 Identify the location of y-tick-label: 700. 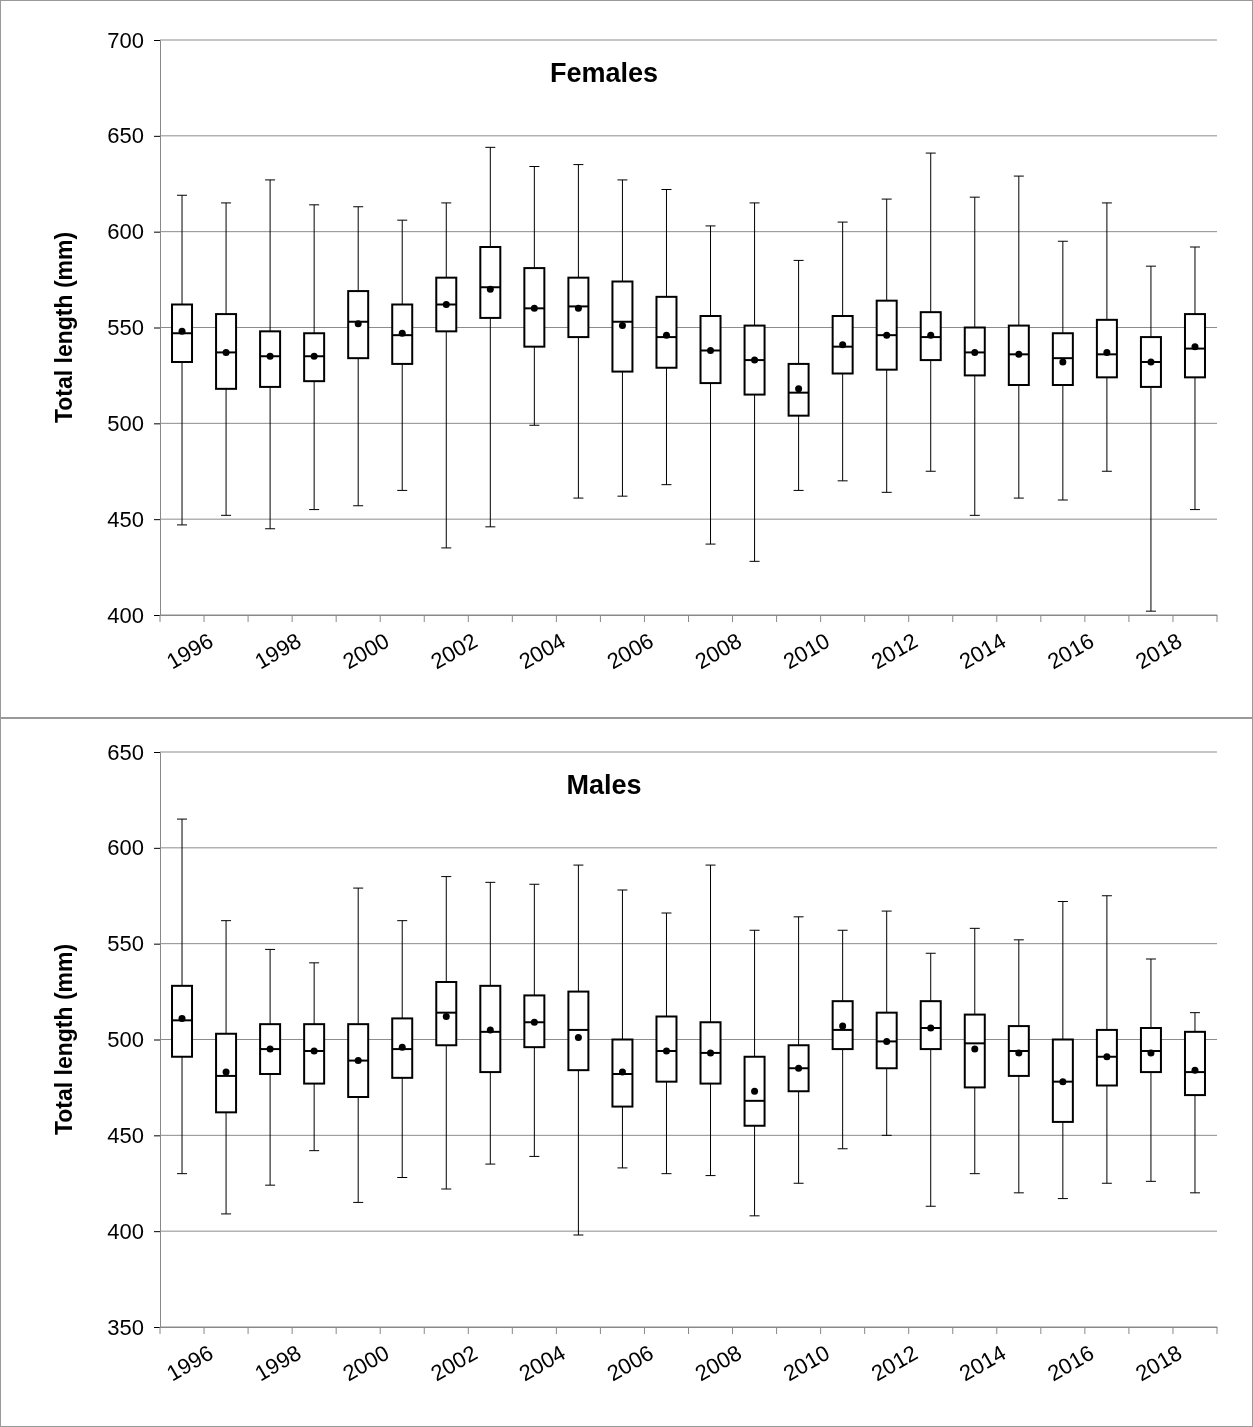
(125, 40).